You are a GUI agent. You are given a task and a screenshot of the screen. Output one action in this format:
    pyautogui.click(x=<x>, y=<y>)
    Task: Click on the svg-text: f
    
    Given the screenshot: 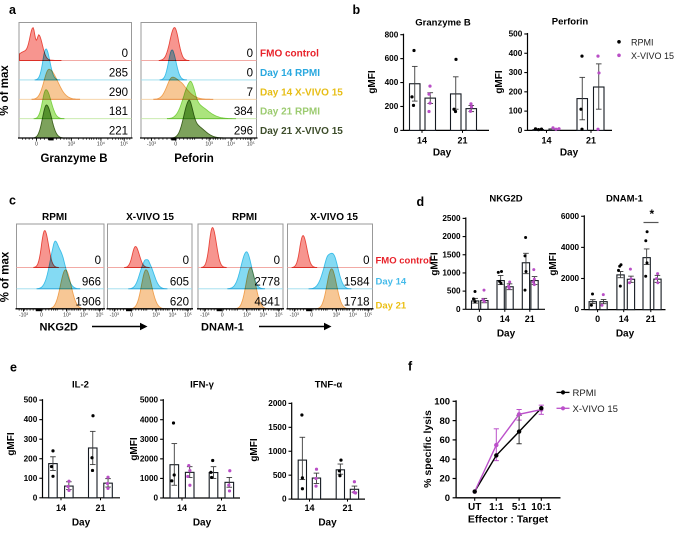 What is the action you would take?
    pyautogui.click(x=410, y=367)
    